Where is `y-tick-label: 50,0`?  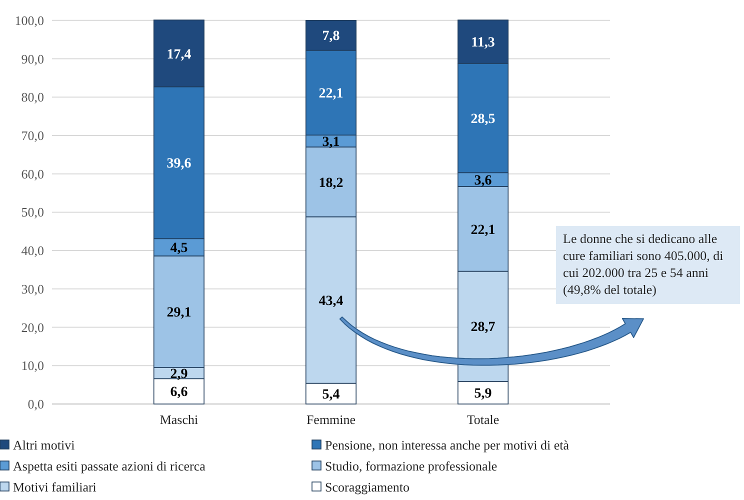
y-tick-label: 50,0 is located at coordinates (32, 212).